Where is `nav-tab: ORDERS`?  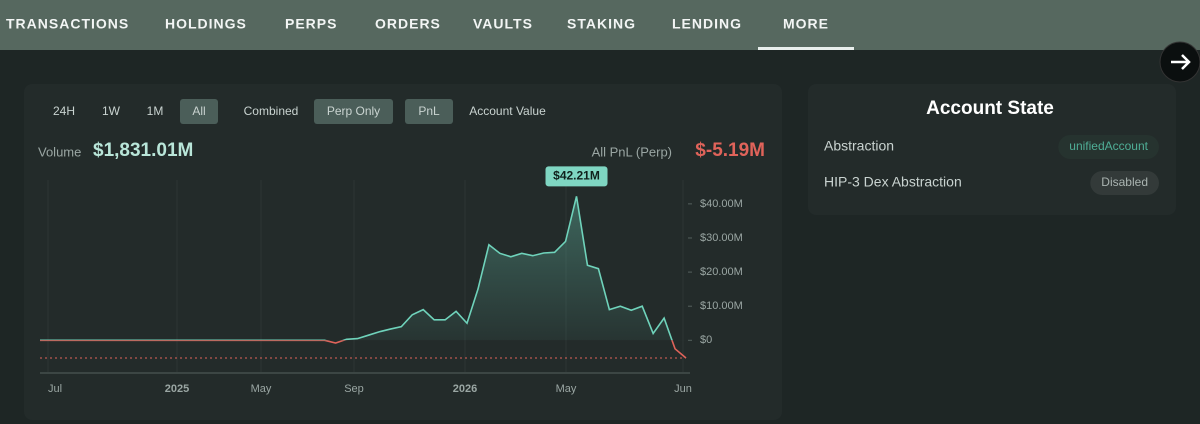
nav-tab: ORDERS is located at coordinates (408, 24).